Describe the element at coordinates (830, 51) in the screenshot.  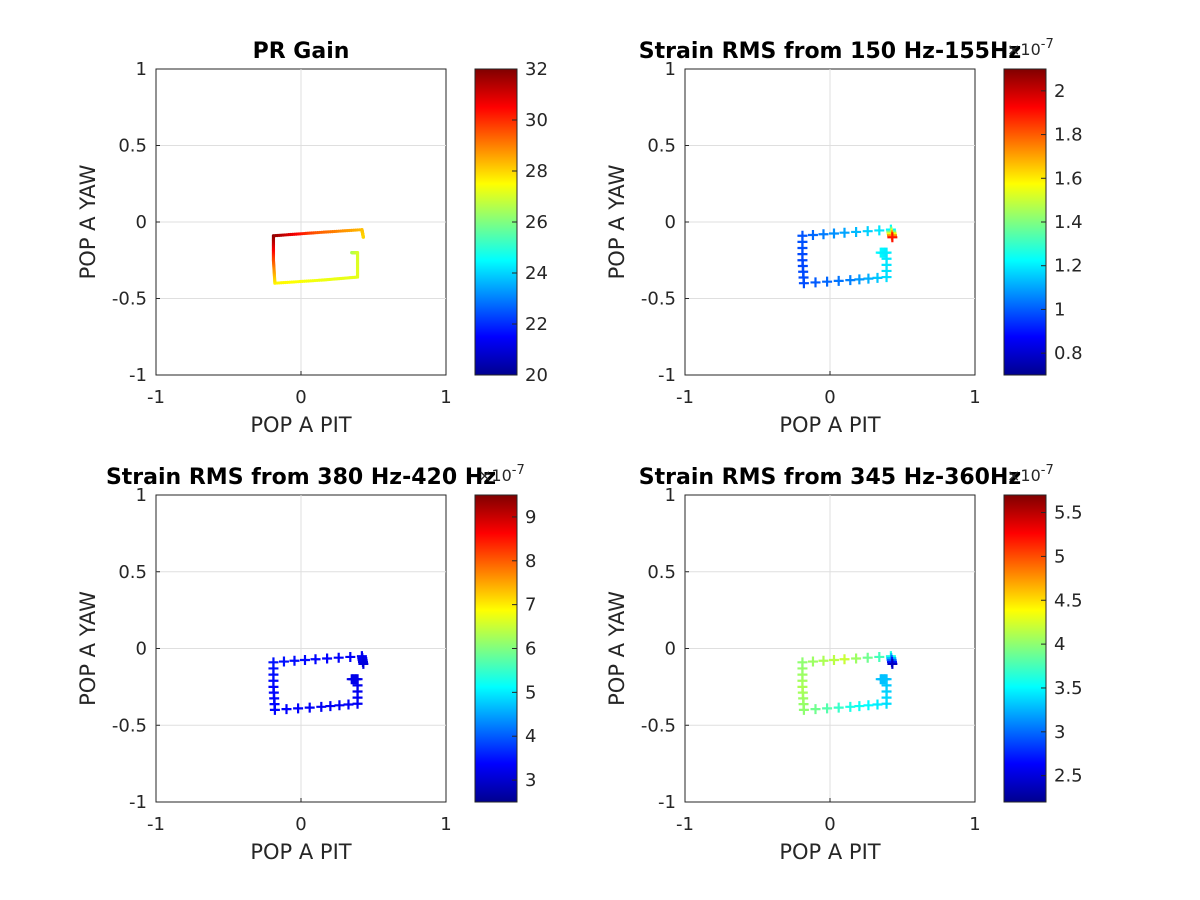
I see `chart-title: Strain RMS from 150 Hz-155Hz` at that location.